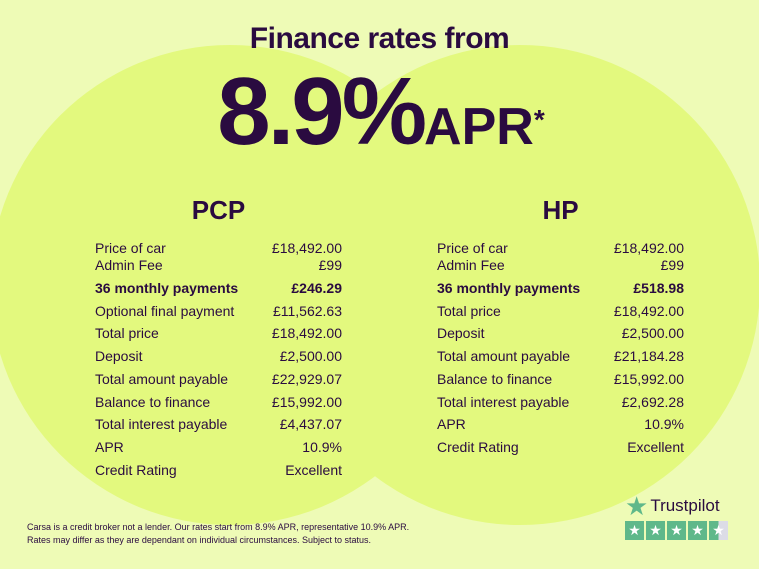 This screenshot has width=759, height=569. I want to click on table-row: Total interest payable £4,437.07, so click(218, 424).